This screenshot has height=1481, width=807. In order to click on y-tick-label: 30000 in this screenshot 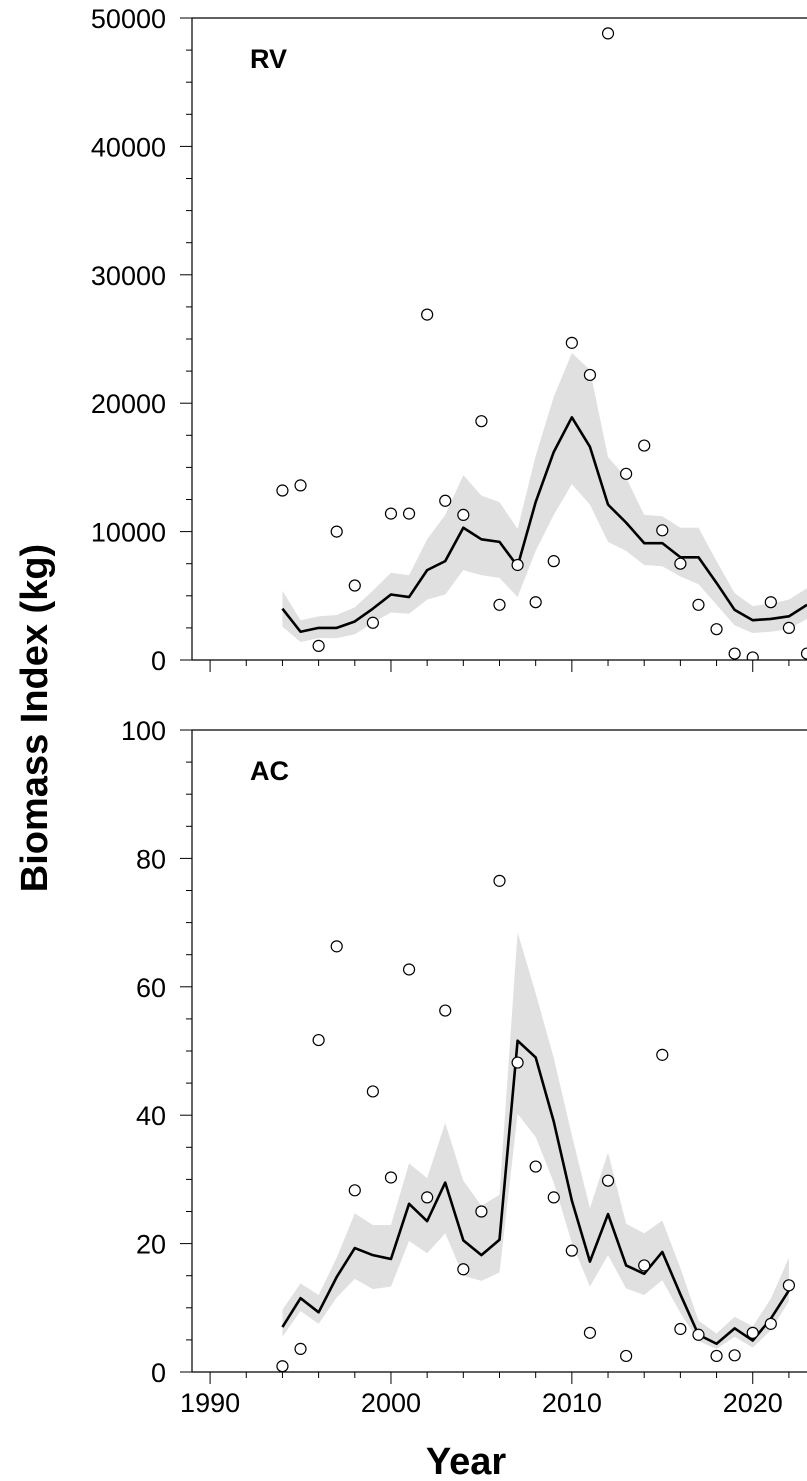, I will do `click(128, 276)`.